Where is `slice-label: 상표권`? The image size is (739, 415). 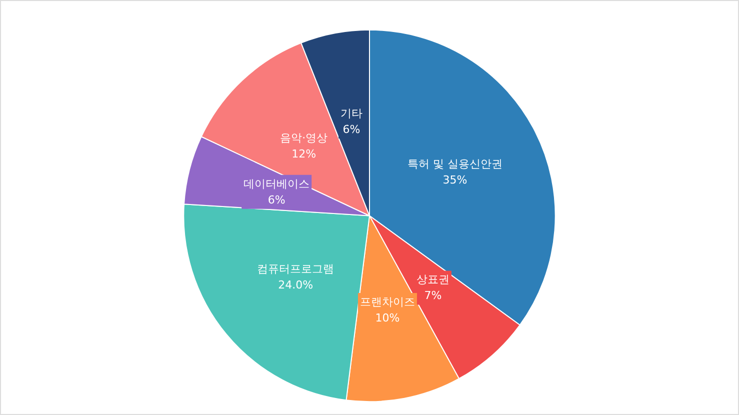 slice-label: 상표권 is located at coordinates (433, 279).